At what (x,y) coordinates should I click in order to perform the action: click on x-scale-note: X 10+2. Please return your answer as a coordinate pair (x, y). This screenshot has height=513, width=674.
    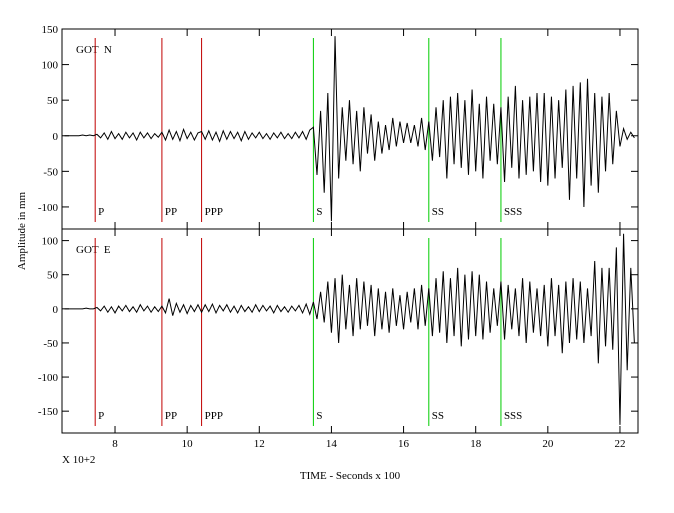
    Looking at the image, I should click on (78, 460).